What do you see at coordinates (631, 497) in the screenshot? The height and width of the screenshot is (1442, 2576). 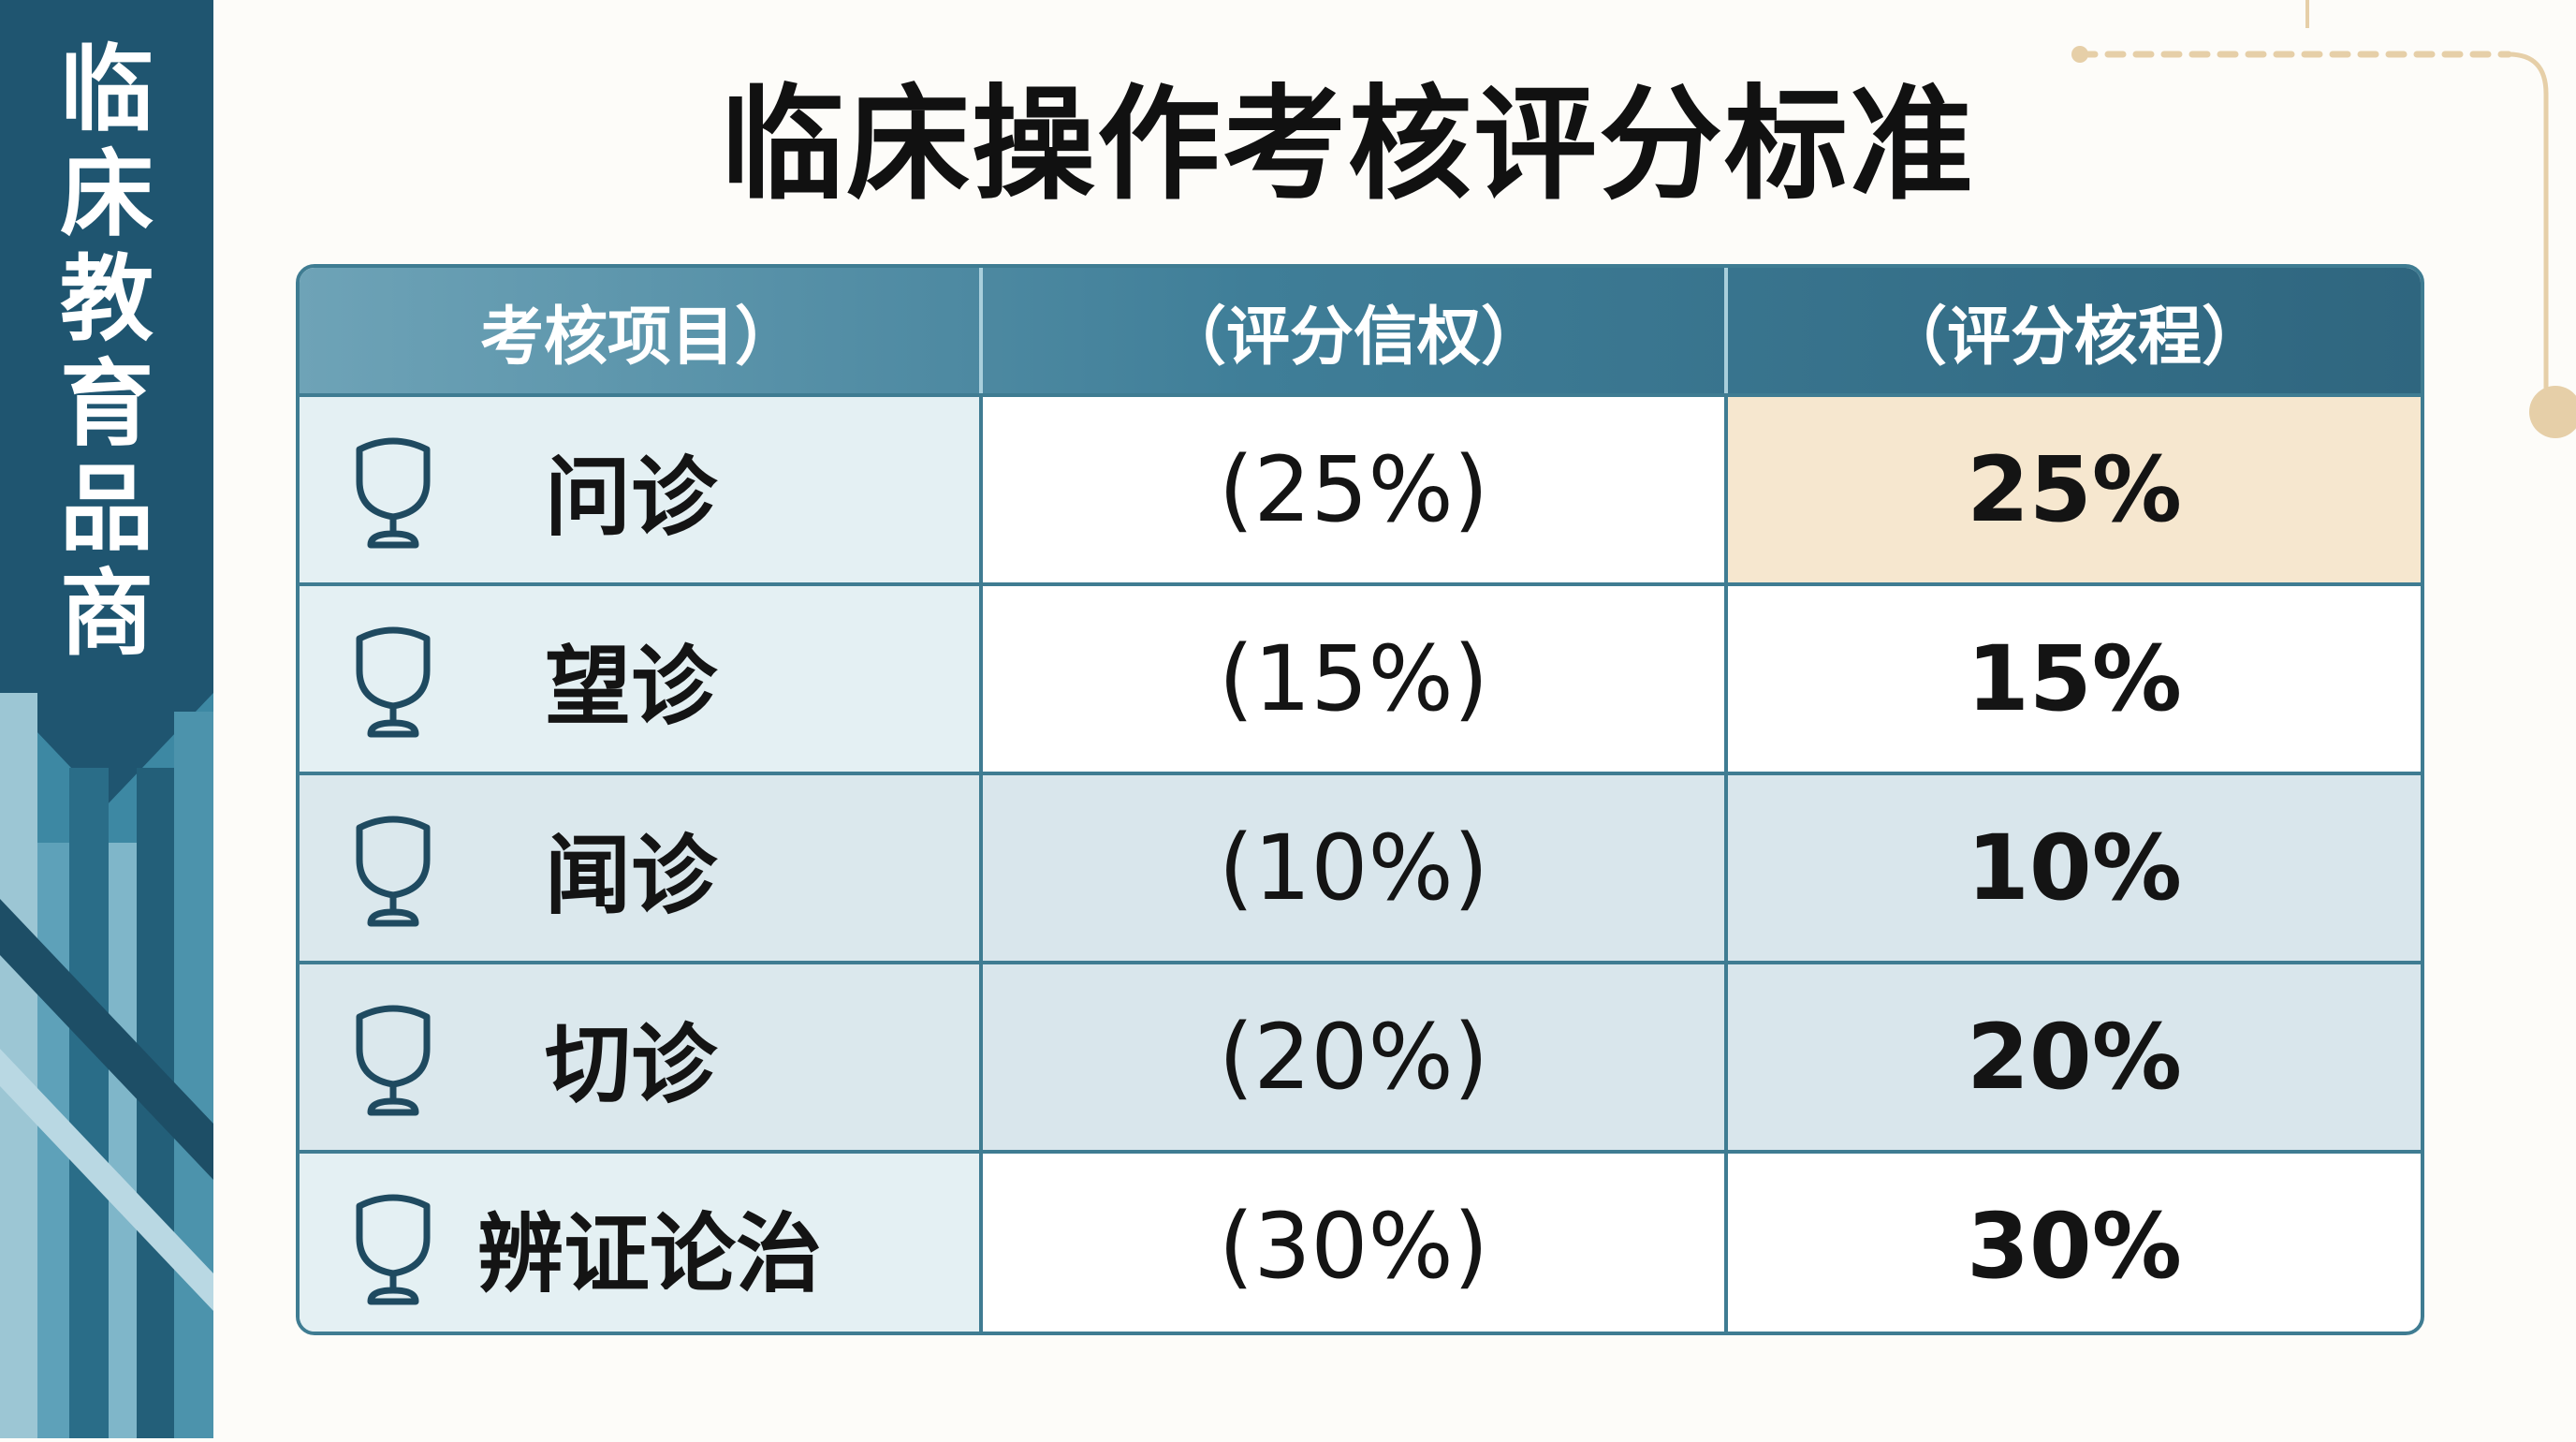 I see `item-label: 问诊` at bounding box center [631, 497].